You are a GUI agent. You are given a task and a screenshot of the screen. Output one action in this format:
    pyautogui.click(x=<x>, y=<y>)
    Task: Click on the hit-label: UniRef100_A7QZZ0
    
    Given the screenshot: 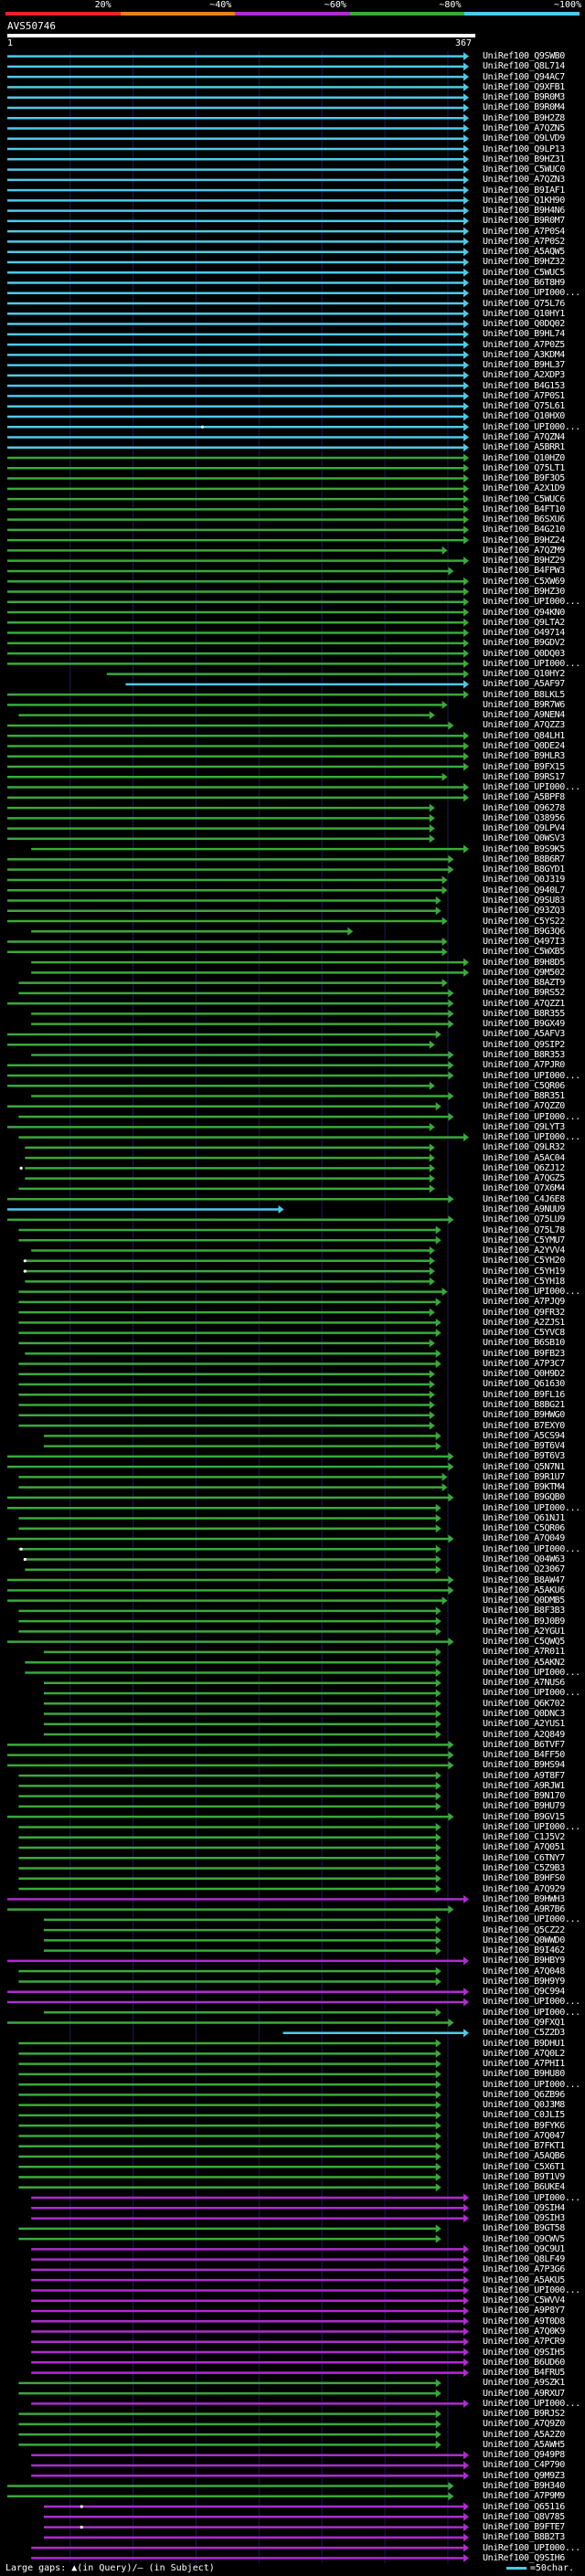 What is the action you would take?
    pyautogui.click(x=524, y=1106)
    